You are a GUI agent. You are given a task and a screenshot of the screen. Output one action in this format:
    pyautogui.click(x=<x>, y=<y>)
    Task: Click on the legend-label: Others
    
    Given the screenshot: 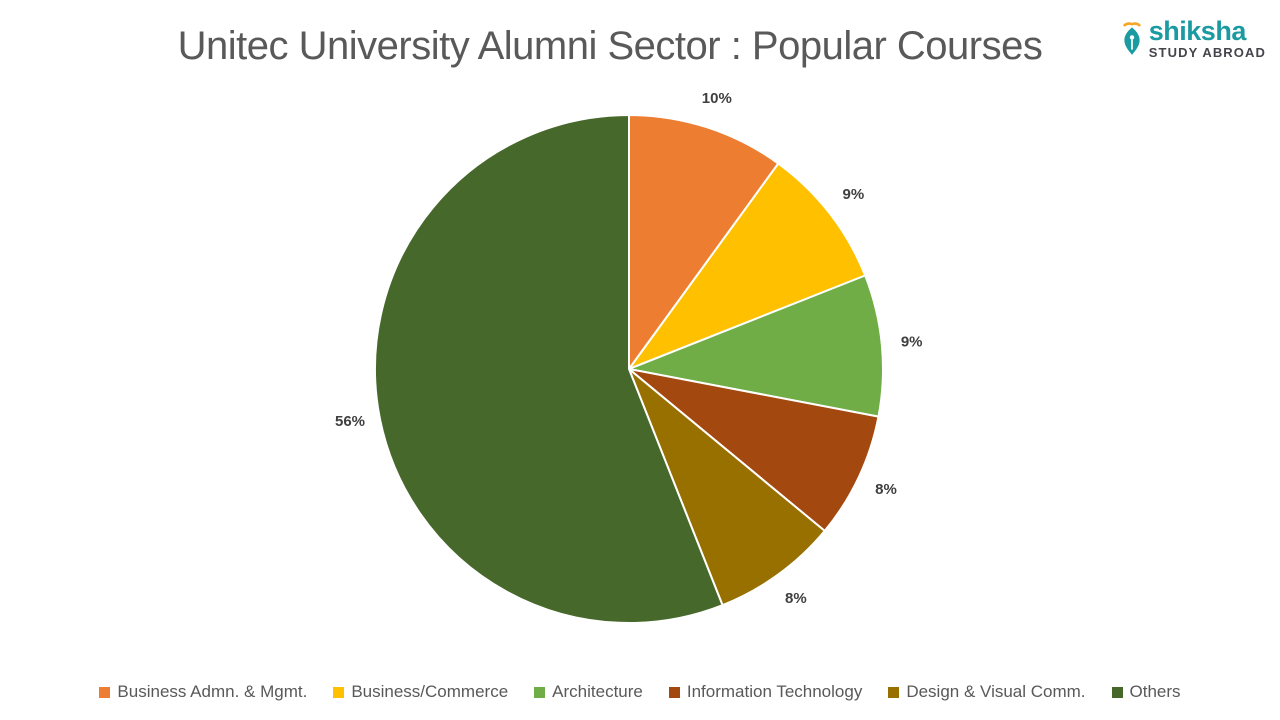 What is the action you would take?
    pyautogui.click(x=1155, y=691)
    